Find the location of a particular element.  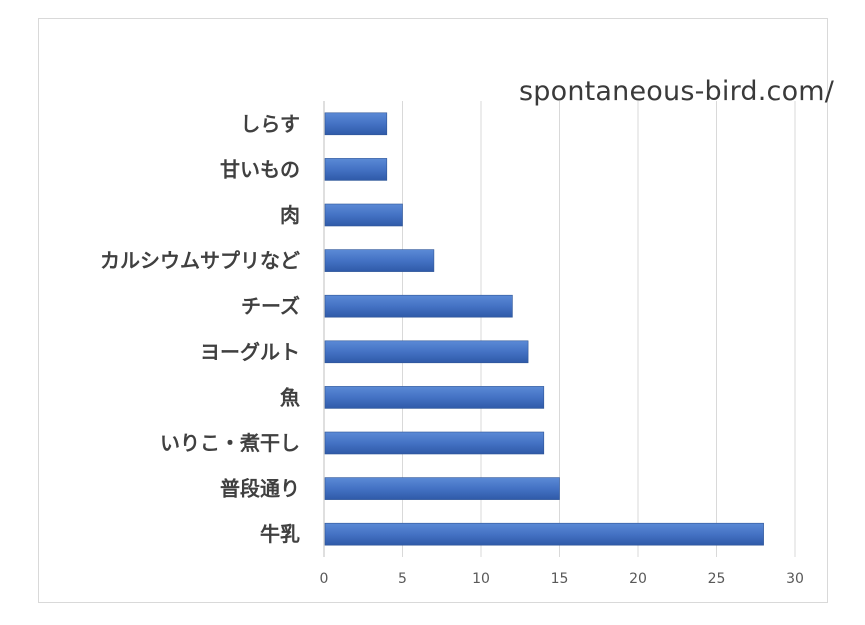

category-label: 魚 is located at coordinates (290, 397).